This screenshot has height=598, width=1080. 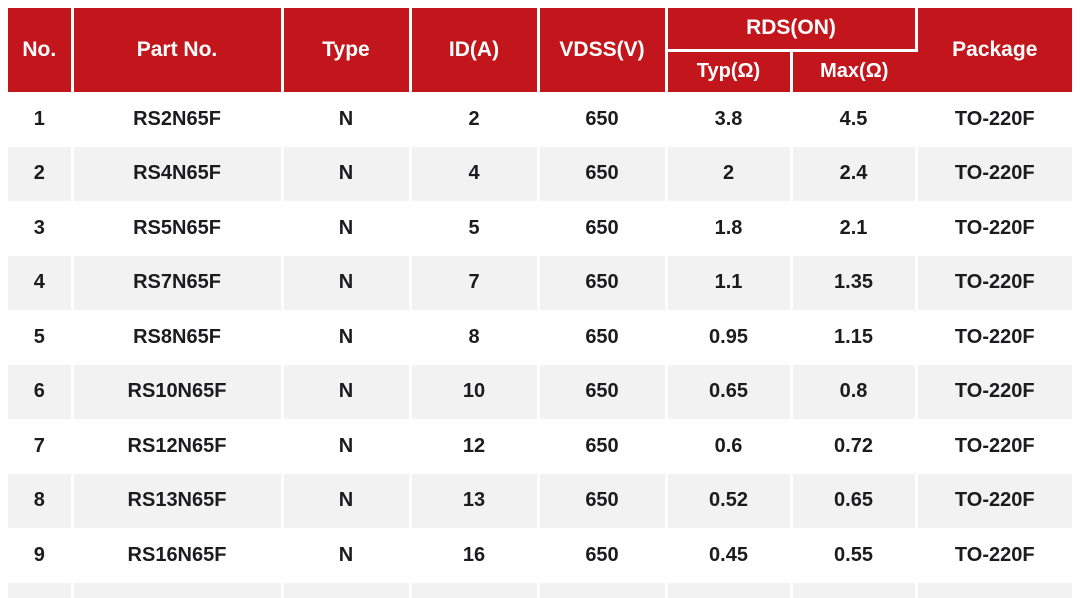 I want to click on cell-part-no: RS4N65F, so click(x=178, y=173).